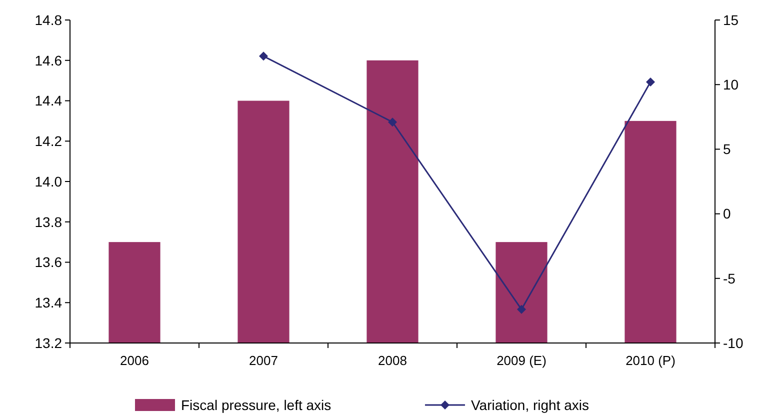 Image resolution: width=768 pixels, height=416 pixels. Describe the element at coordinates (48, 342) in the screenshot. I see `y-tick-label: 13.2` at that location.